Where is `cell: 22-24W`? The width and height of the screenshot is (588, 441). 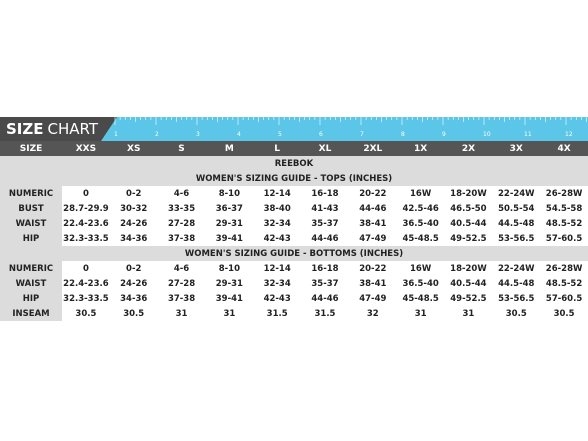
cell: 22-24W is located at coordinates (516, 268).